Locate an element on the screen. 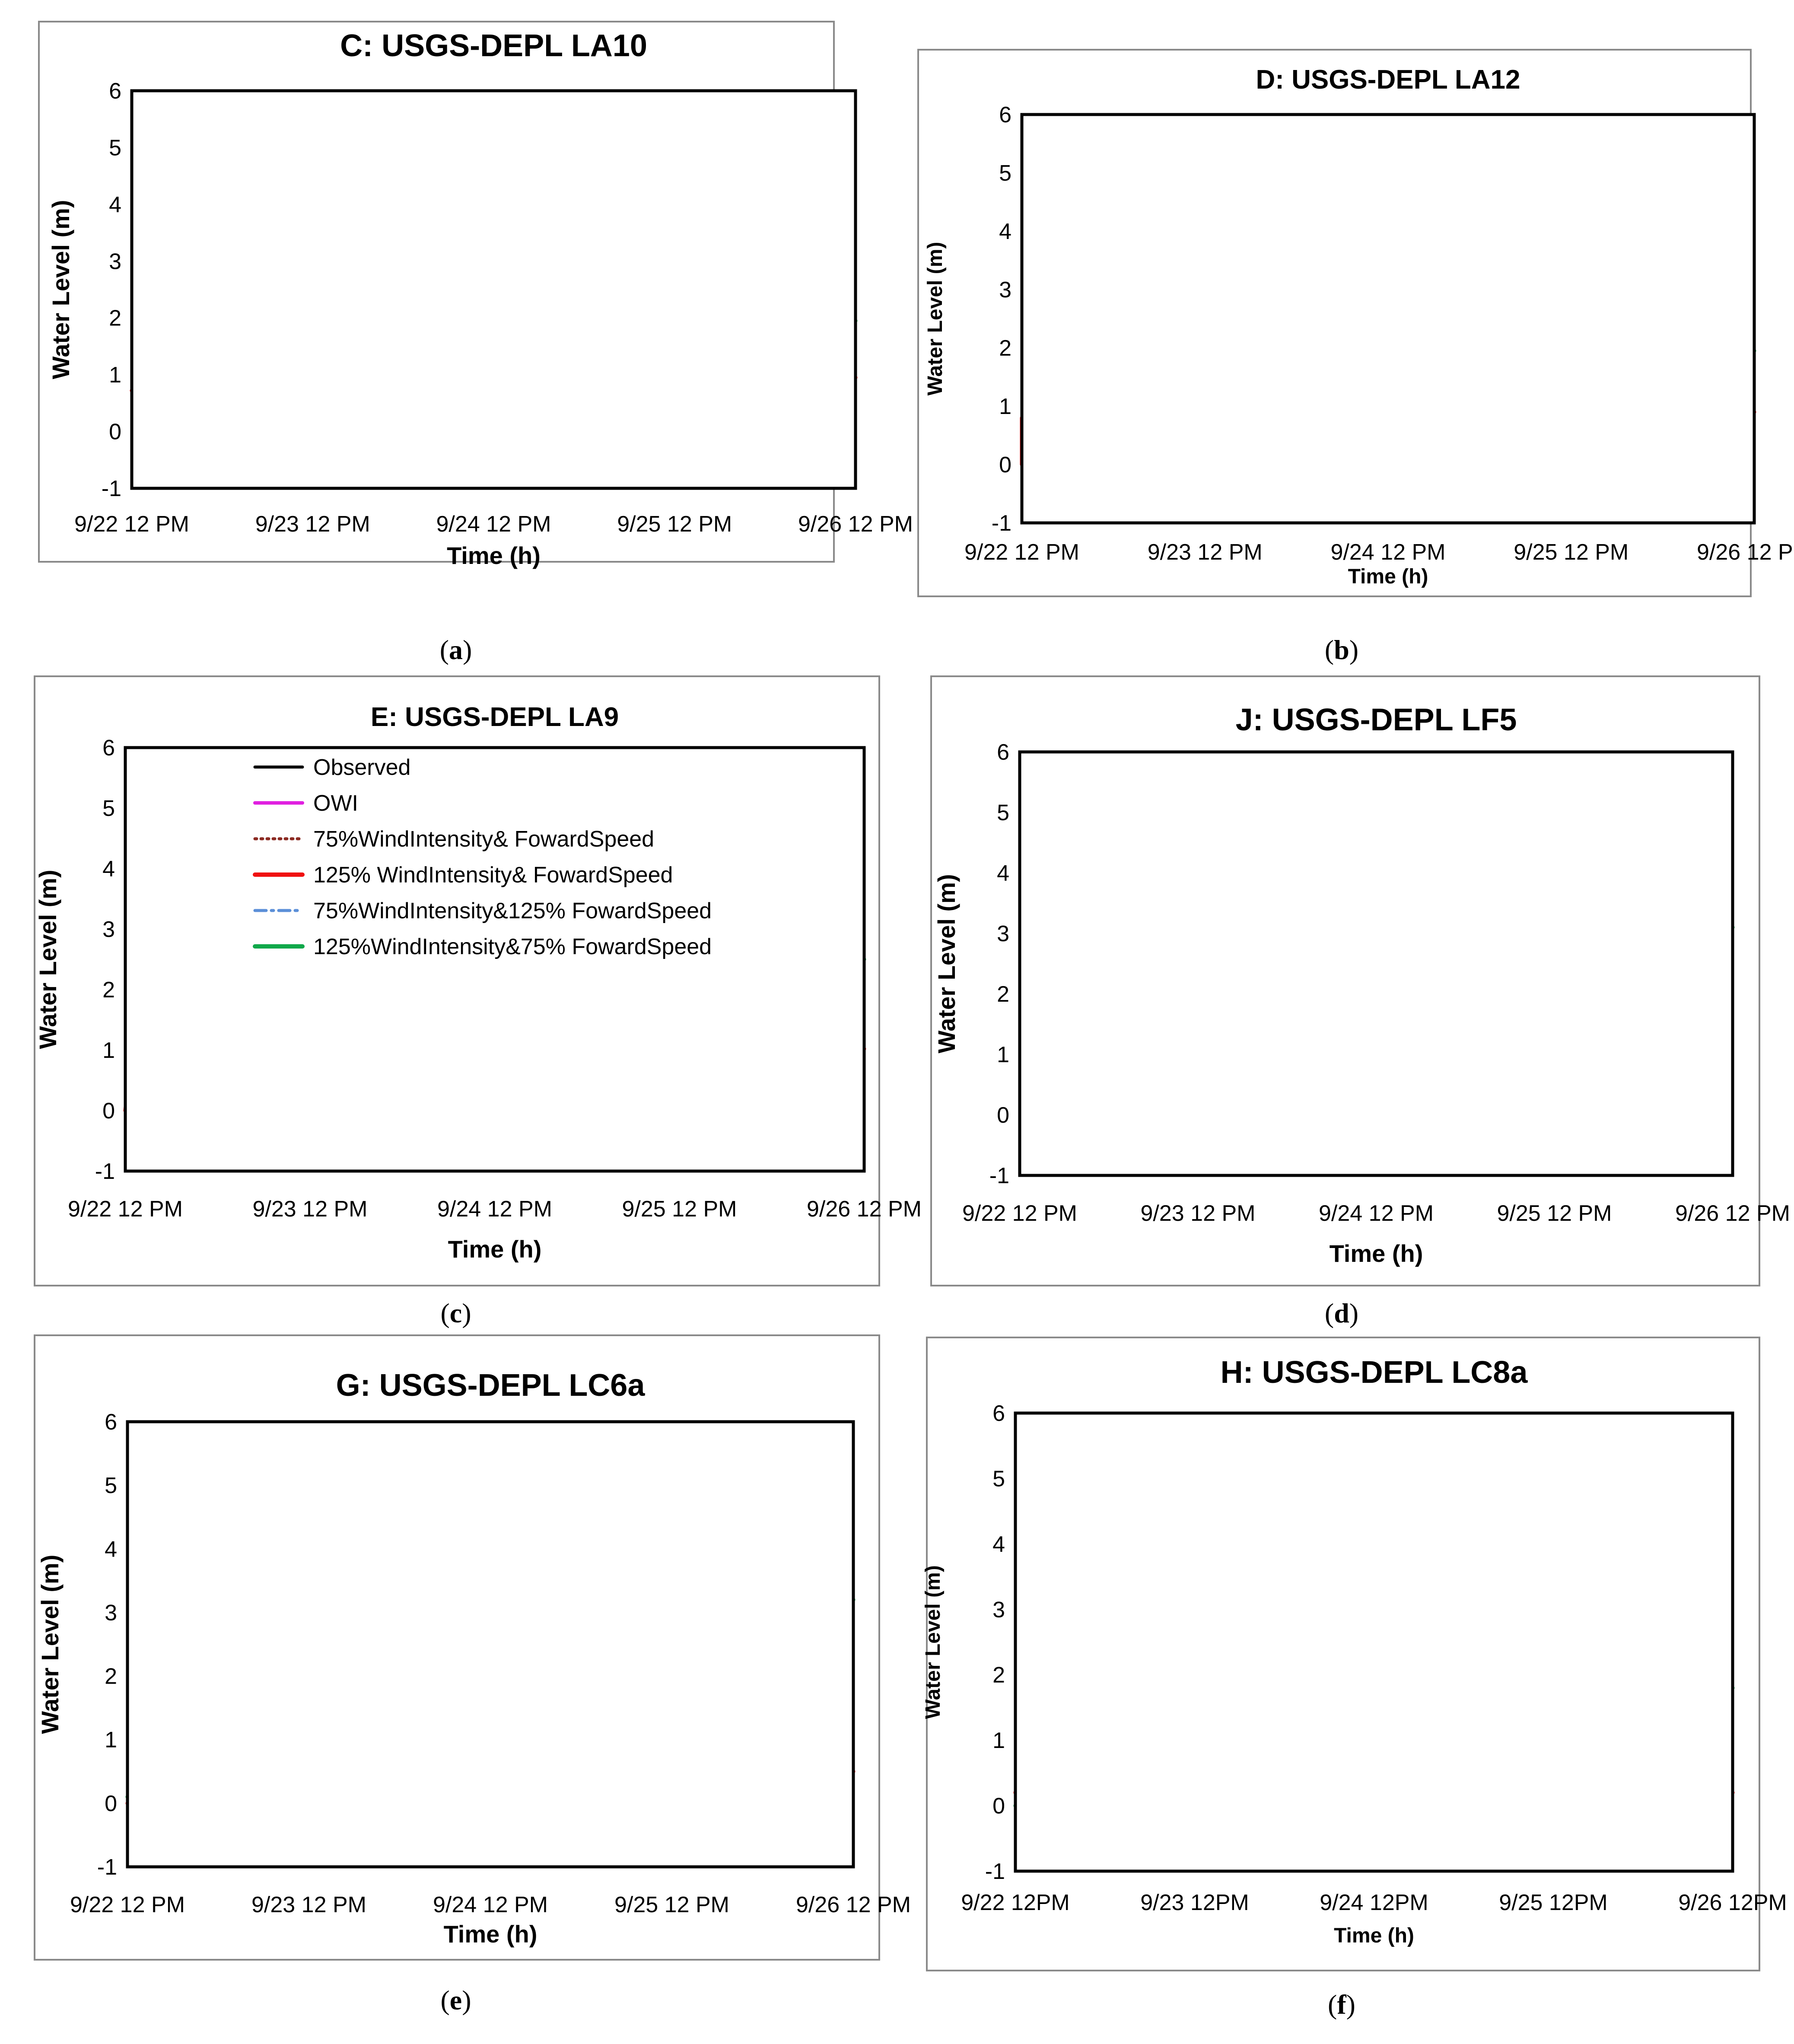 The height and width of the screenshot is (2044, 1794). panel-label: (f) is located at coordinates (1341, 2004).